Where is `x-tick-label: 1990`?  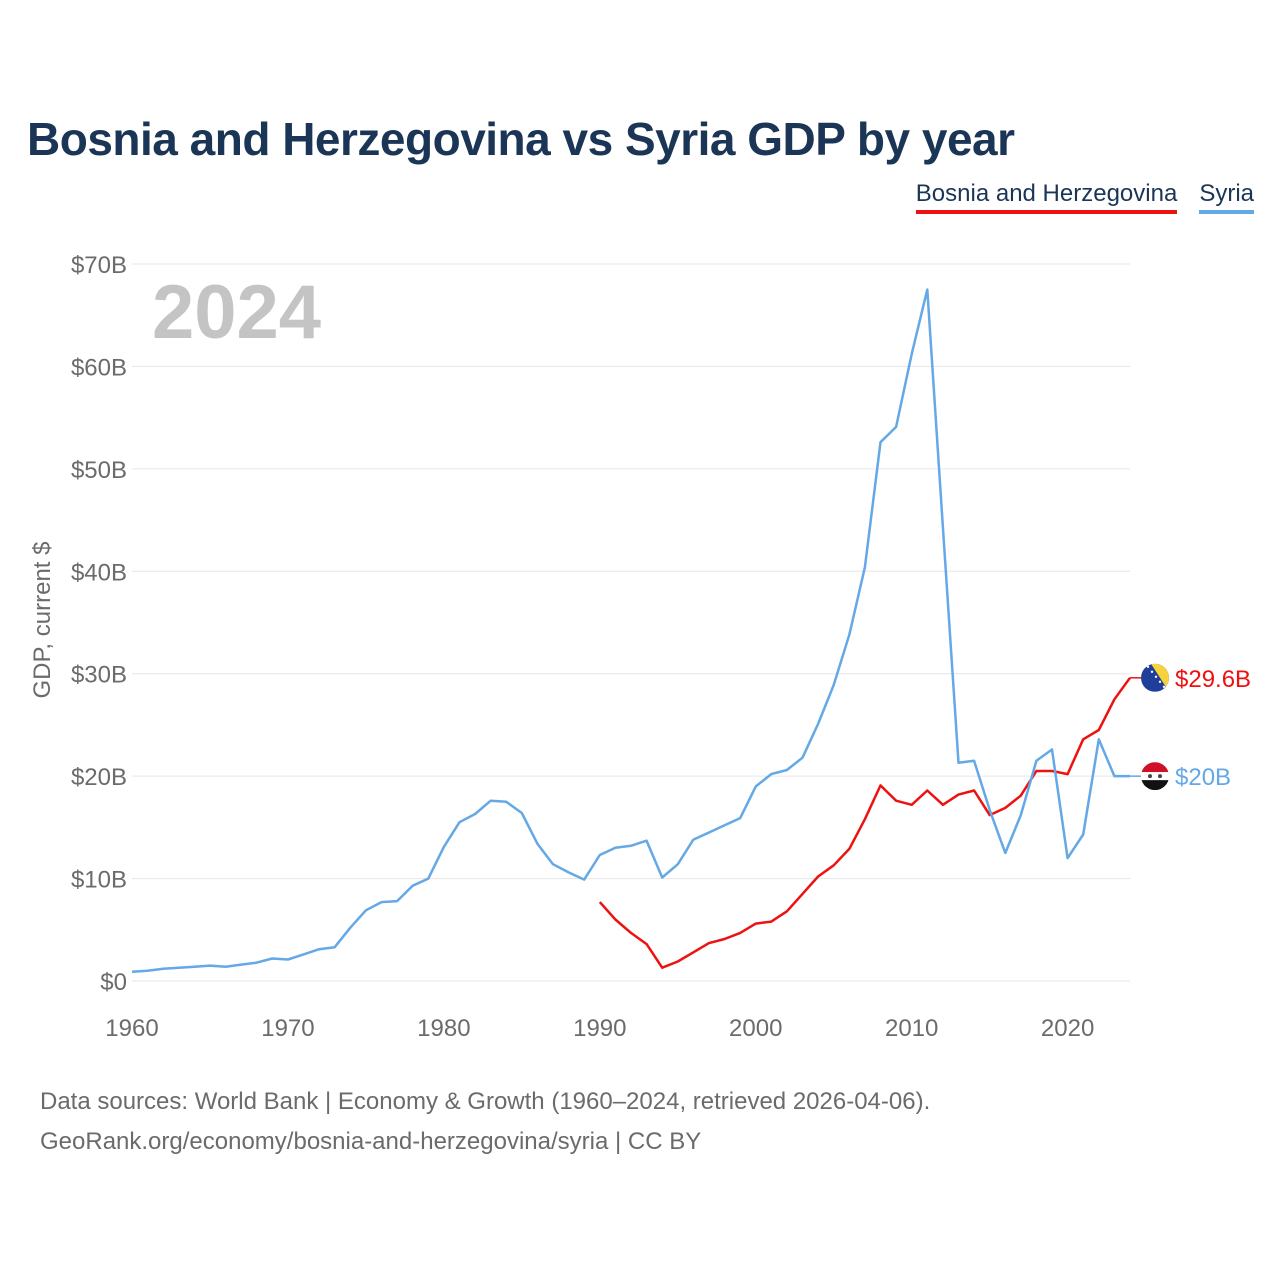 x-tick-label: 1990 is located at coordinates (599, 1028).